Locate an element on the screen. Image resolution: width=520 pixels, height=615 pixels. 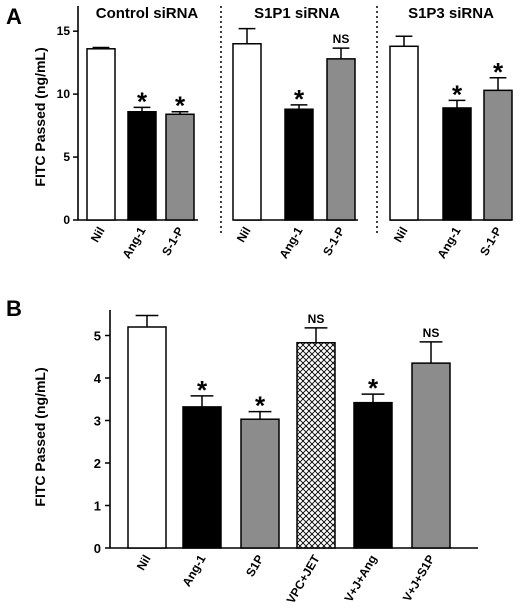
panel-a-g0-bar-2: * S-1-P is located at coordinates (177, 175).